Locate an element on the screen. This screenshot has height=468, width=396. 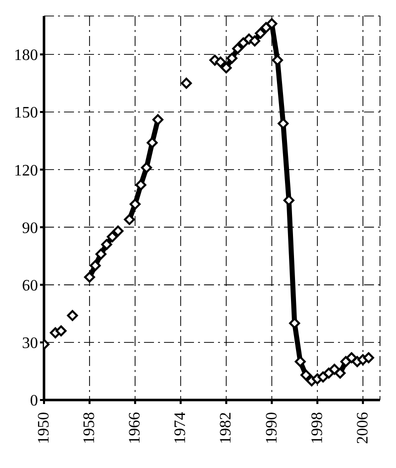
x-tick-label: 2006 is located at coordinates (363, 428).